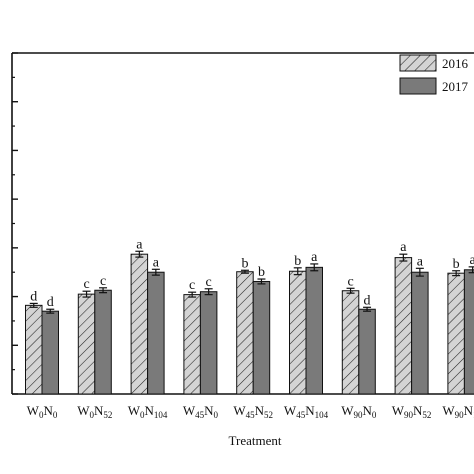 The width and height of the screenshot is (474, 474). Describe the element at coordinates (42, 411) in the screenshot. I see `x-tick-label: W0N0` at that location.